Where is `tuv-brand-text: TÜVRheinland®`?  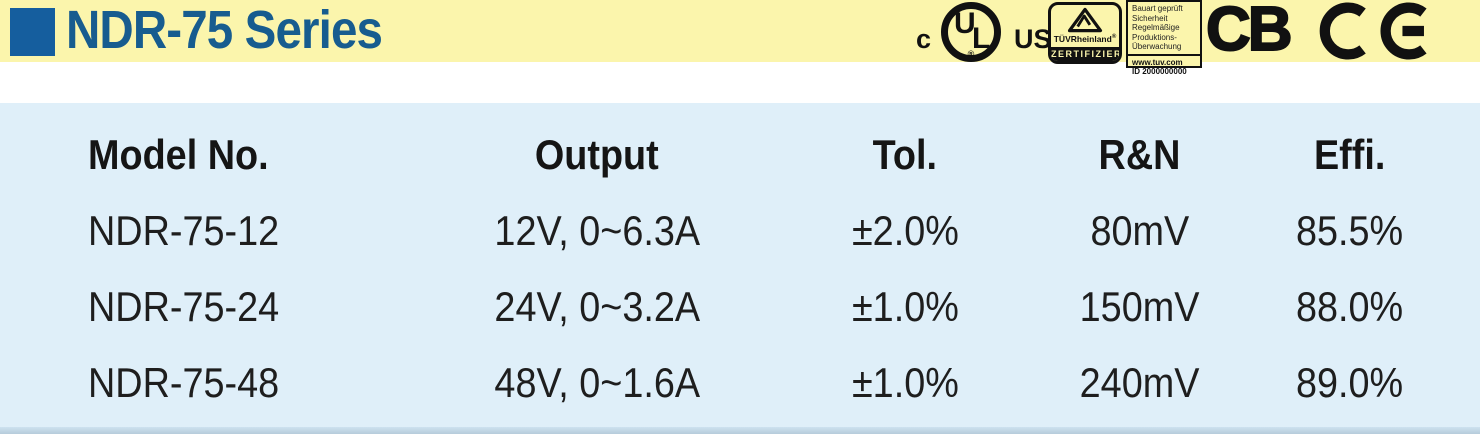 tuv-brand-text: TÜVRheinland® is located at coordinates (1085, 38).